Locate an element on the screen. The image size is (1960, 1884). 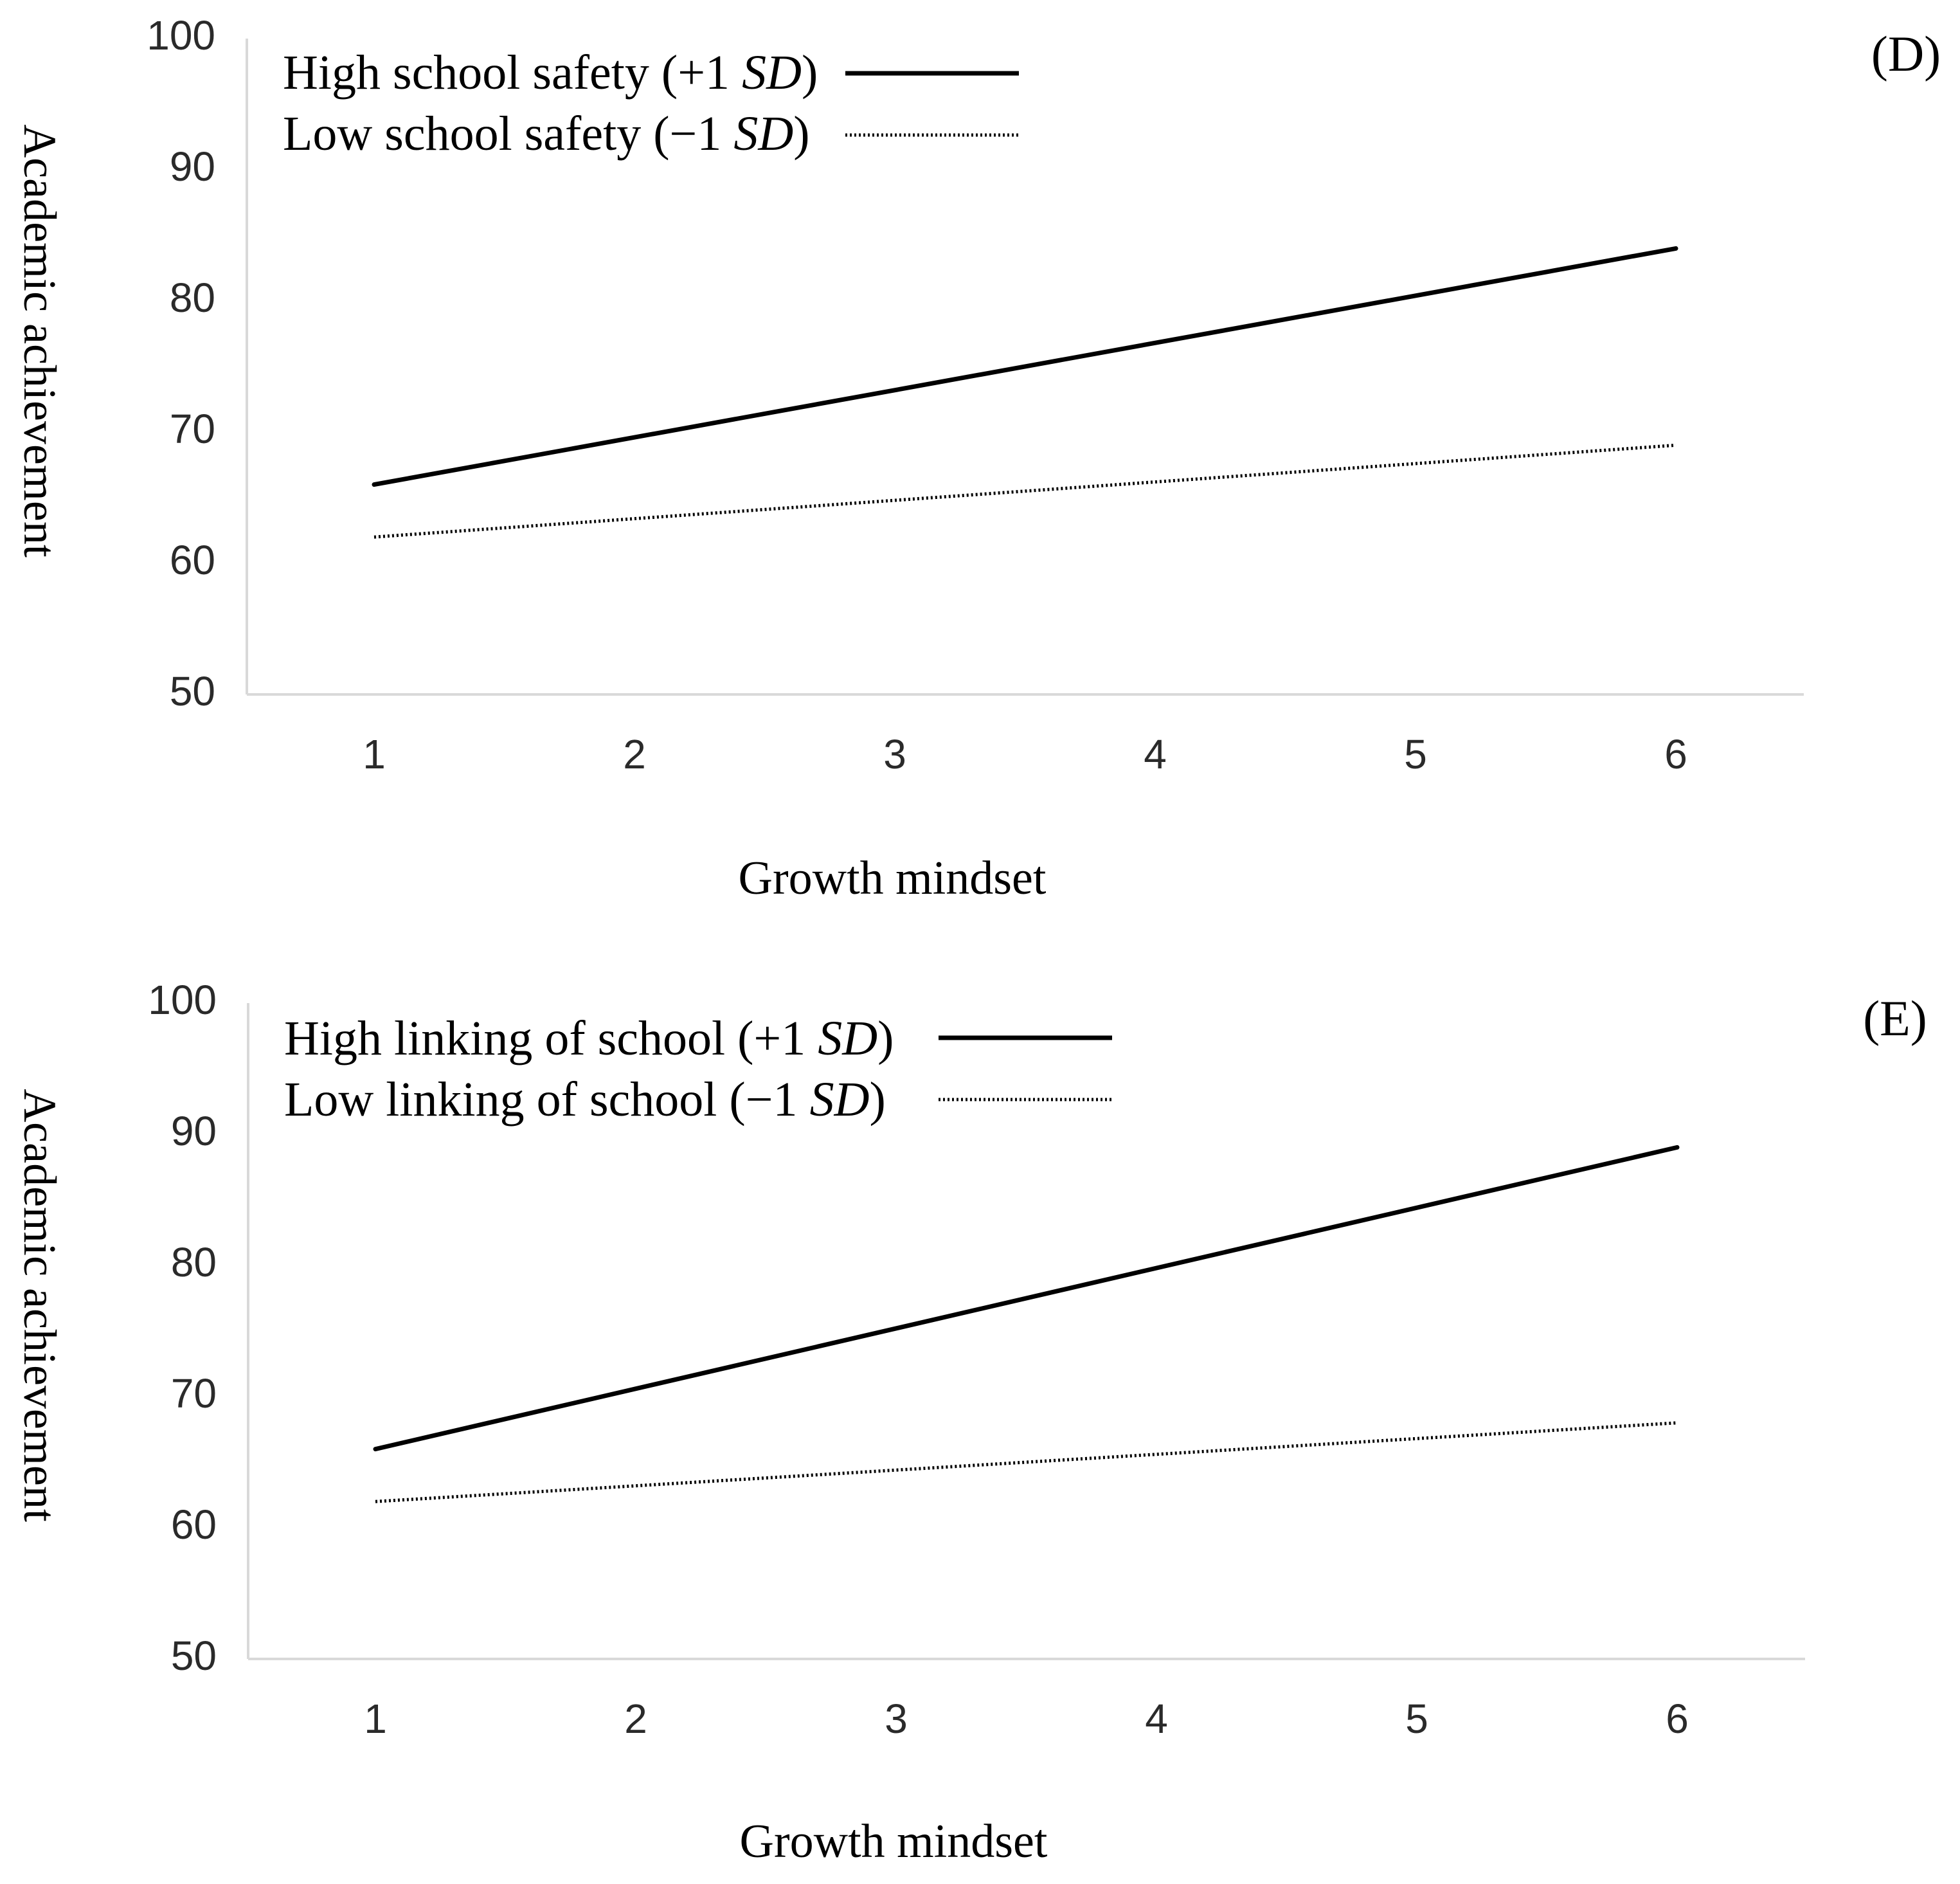
series-line-low-linking-of-school is located at coordinates (1026, 1462).